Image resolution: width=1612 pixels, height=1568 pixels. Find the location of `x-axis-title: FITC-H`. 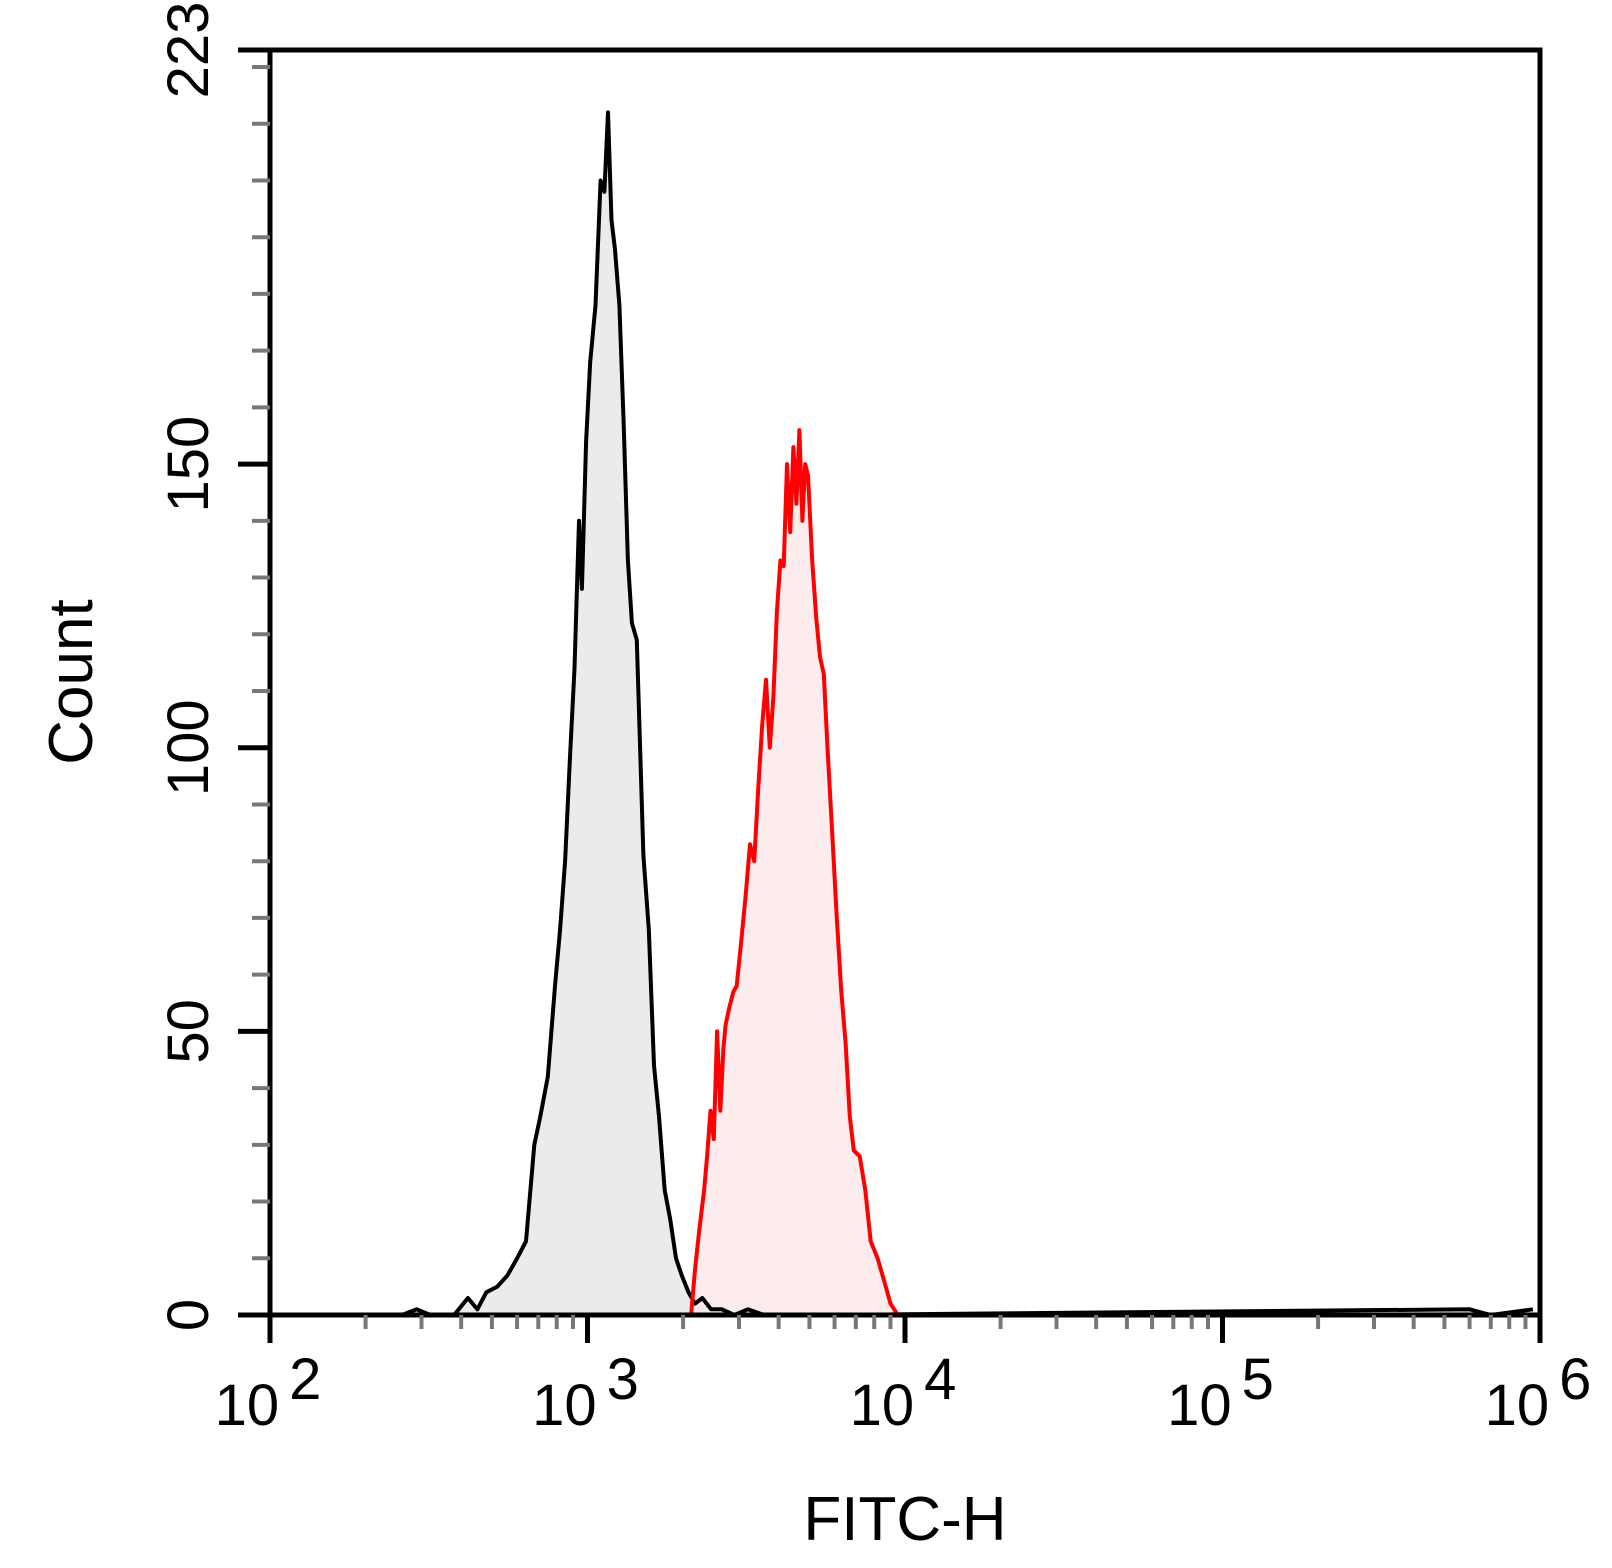

x-axis-title: FITC-H is located at coordinates (904, 1519).